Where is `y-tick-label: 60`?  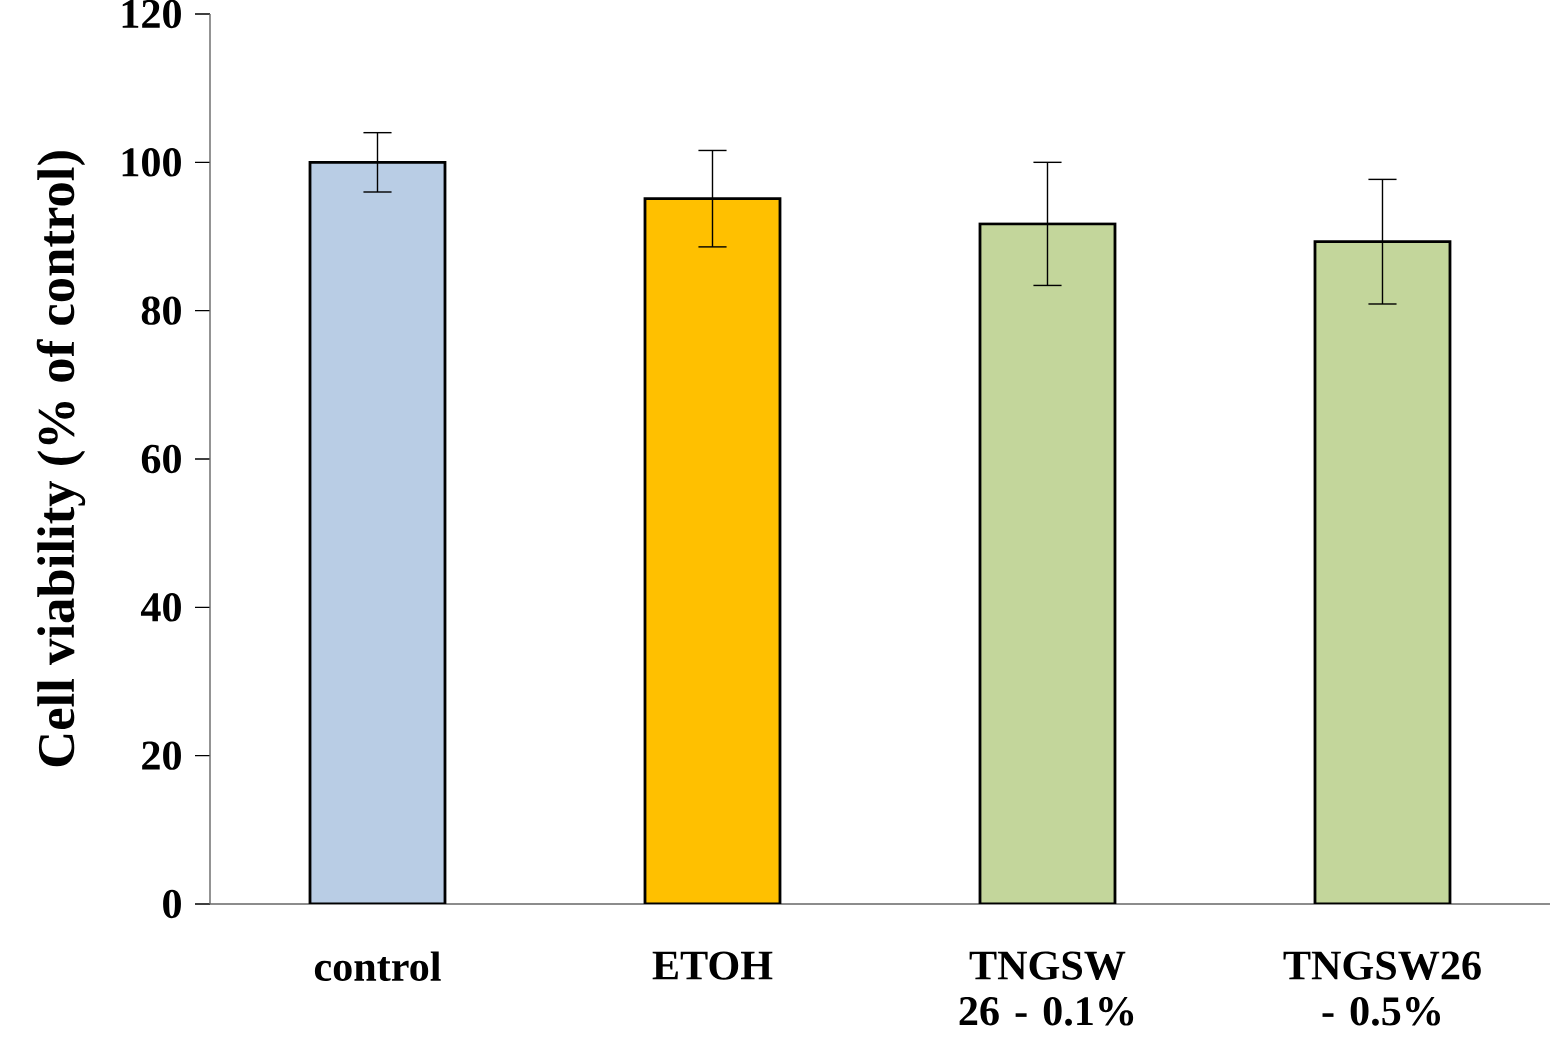
y-tick-label: 60 is located at coordinates (161, 459).